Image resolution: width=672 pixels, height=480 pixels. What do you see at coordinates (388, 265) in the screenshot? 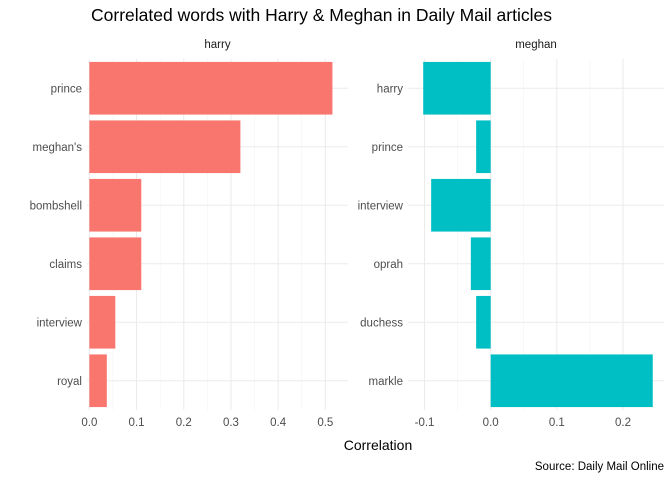
I see `y-tick-label: oprah` at bounding box center [388, 265].